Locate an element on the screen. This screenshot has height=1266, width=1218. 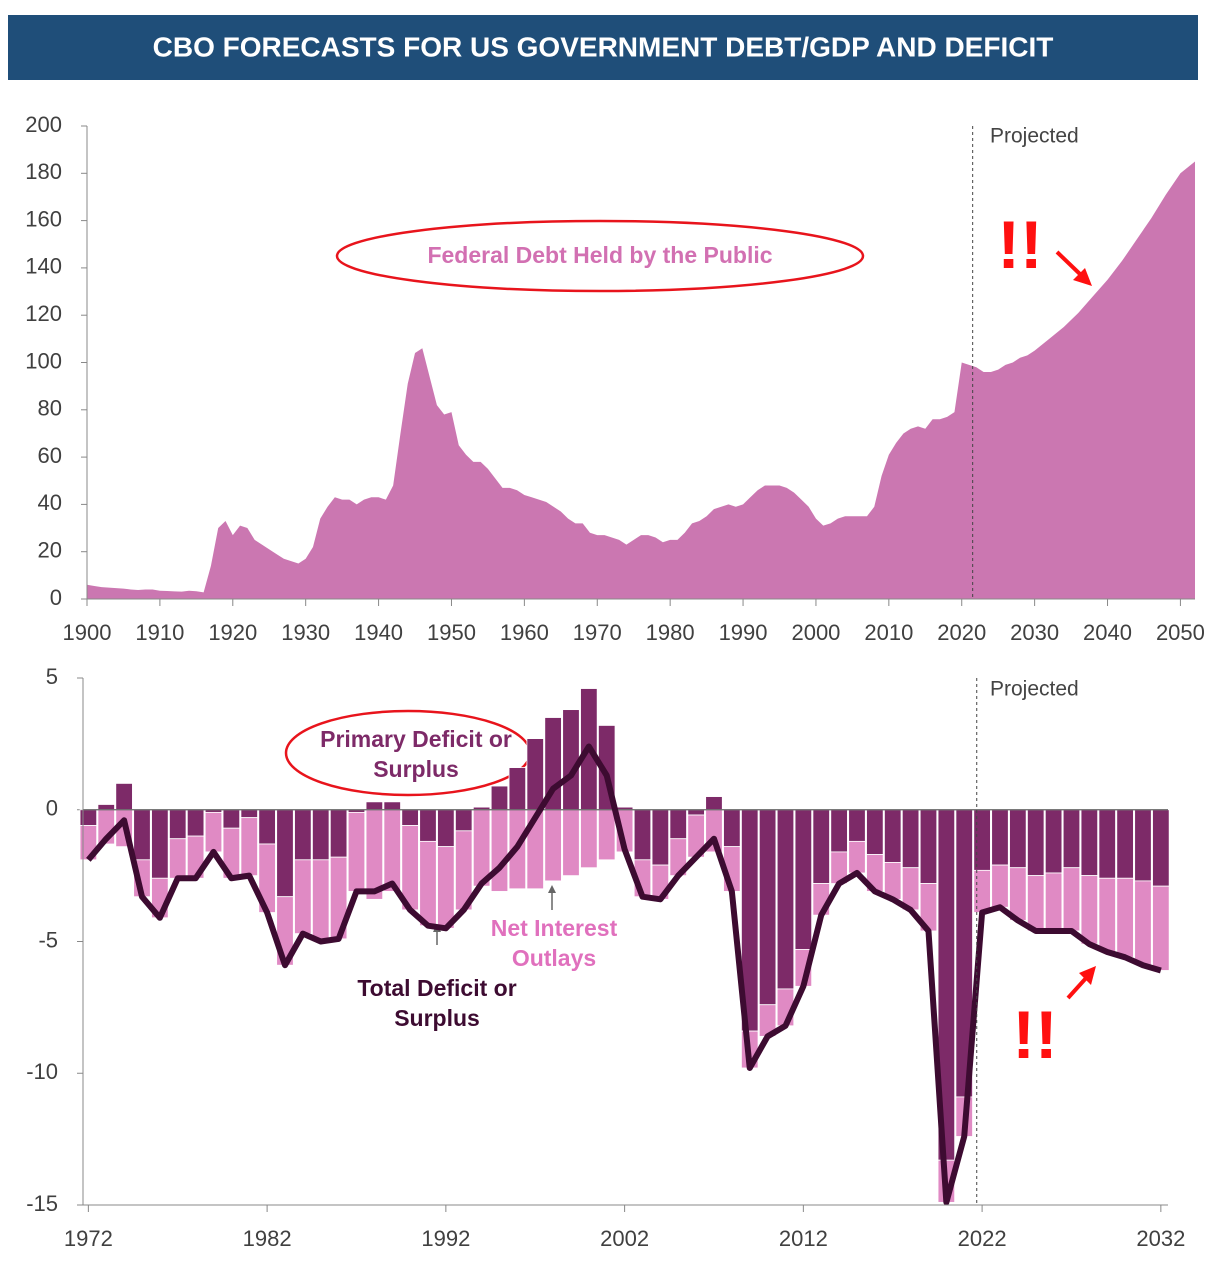
y-tick-label: -15 is located at coordinates (42, 1203).